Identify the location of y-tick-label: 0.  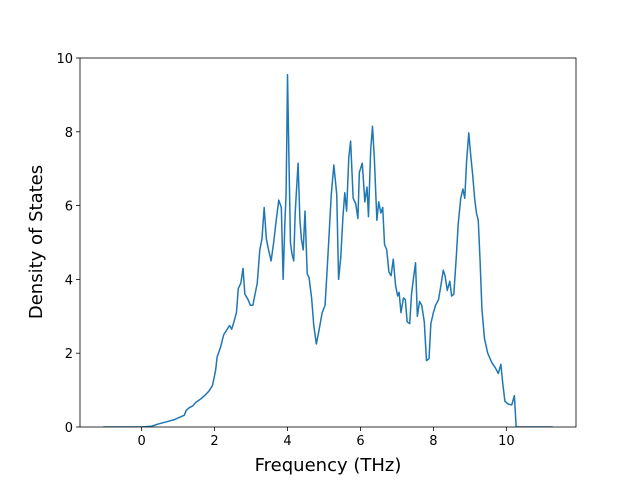
(69, 428).